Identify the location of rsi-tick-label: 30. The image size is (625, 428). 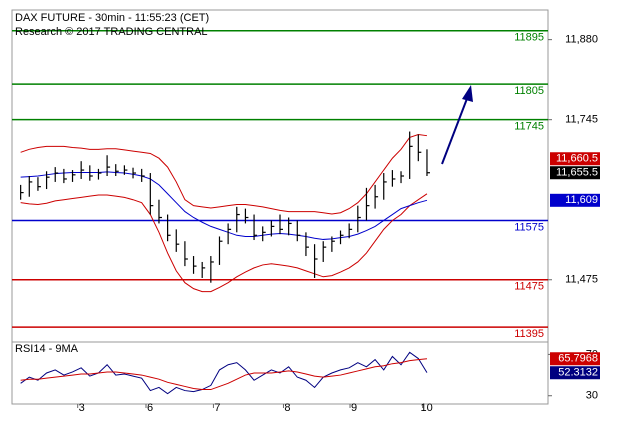
(592, 396).